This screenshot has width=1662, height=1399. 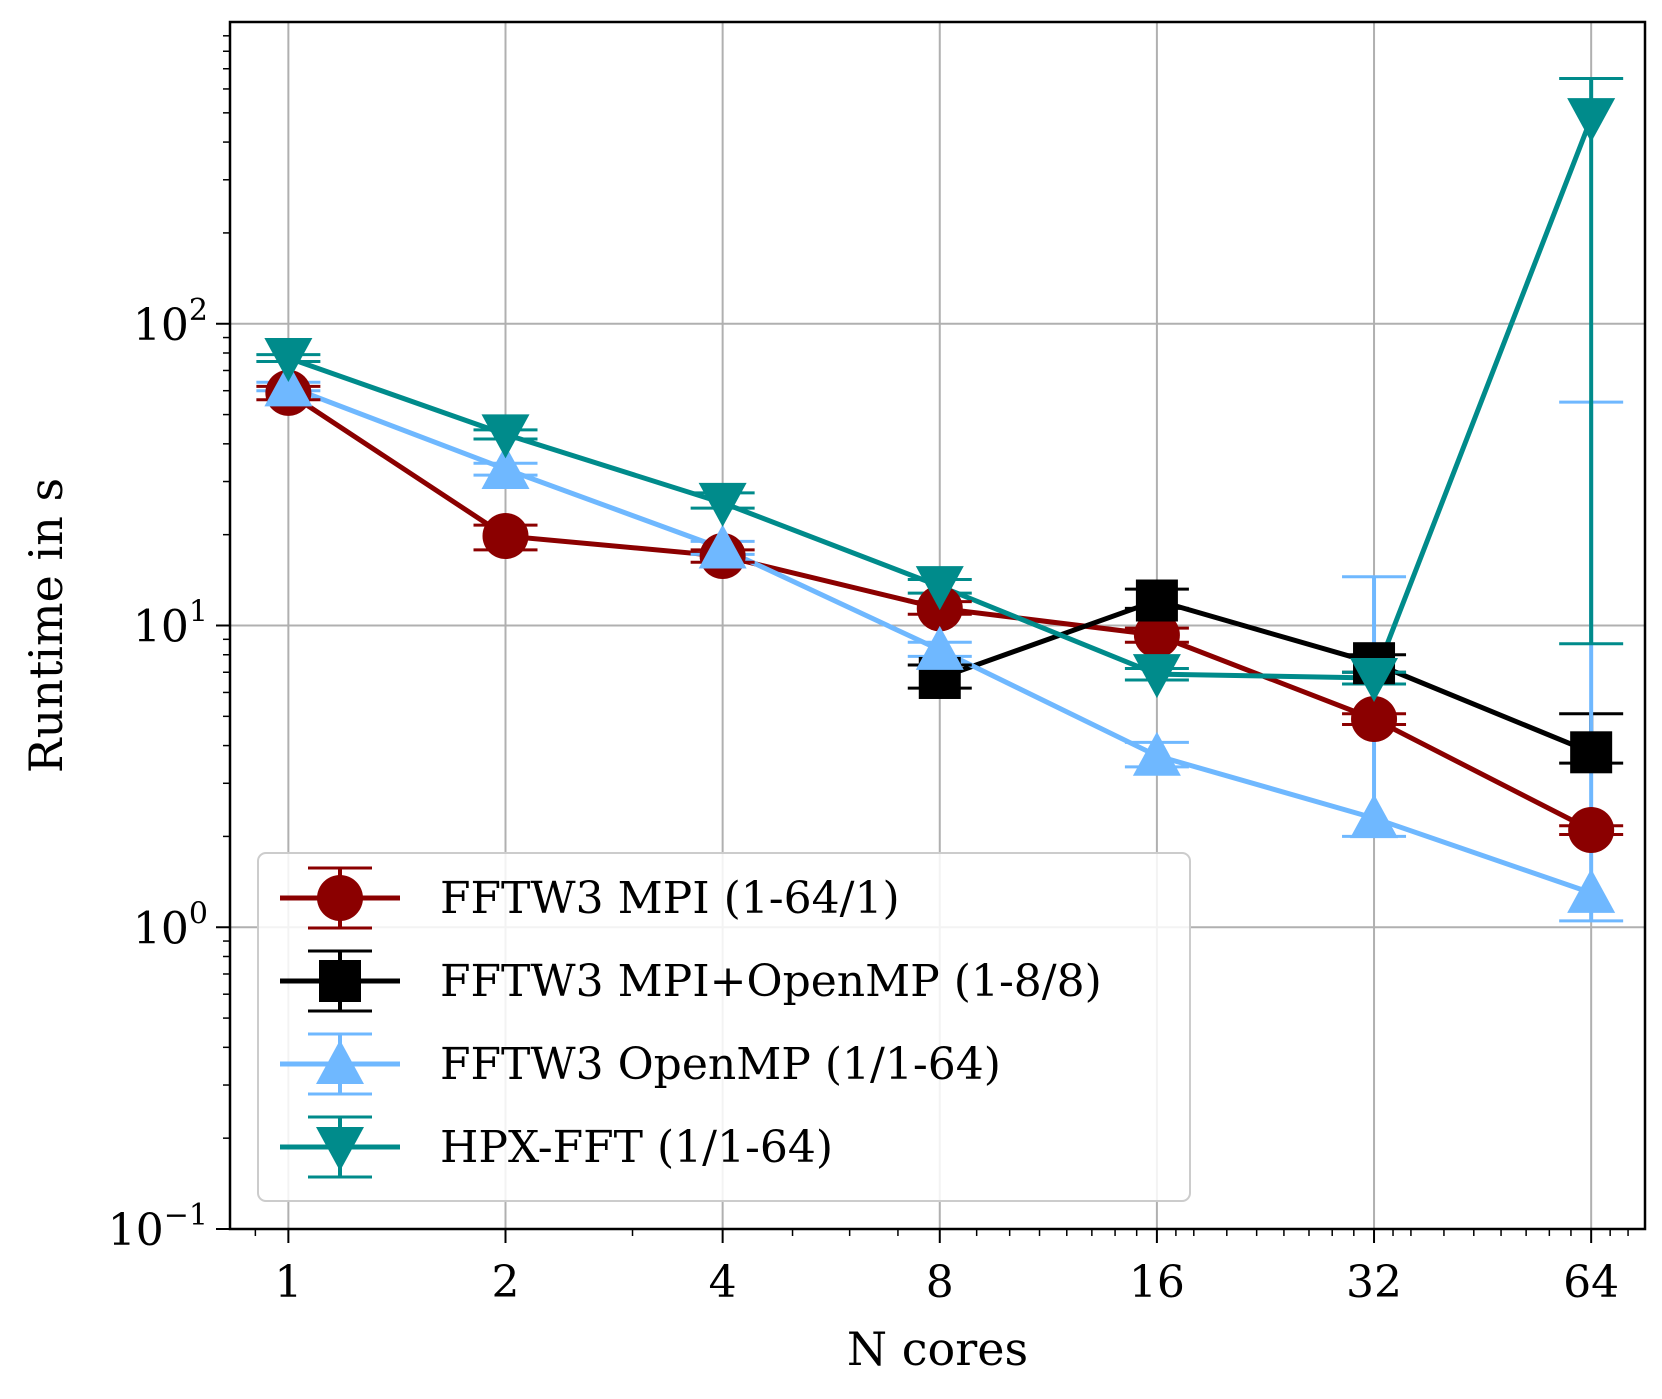 What do you see at coordinates (288, 1282) in the screenshot?
I see `x-tick-label: 1` at bounding box center [288, 1282].